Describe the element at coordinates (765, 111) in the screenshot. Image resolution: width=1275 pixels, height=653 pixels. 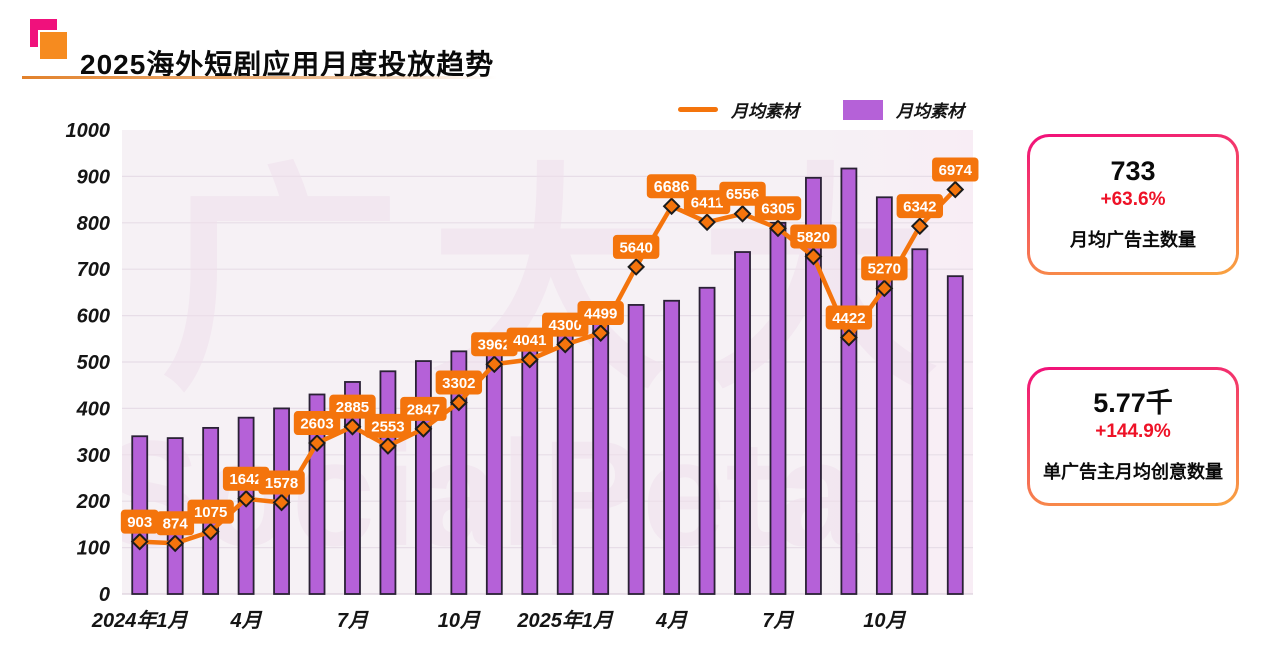
I see `legend-line-label: 月均素材` at that location.